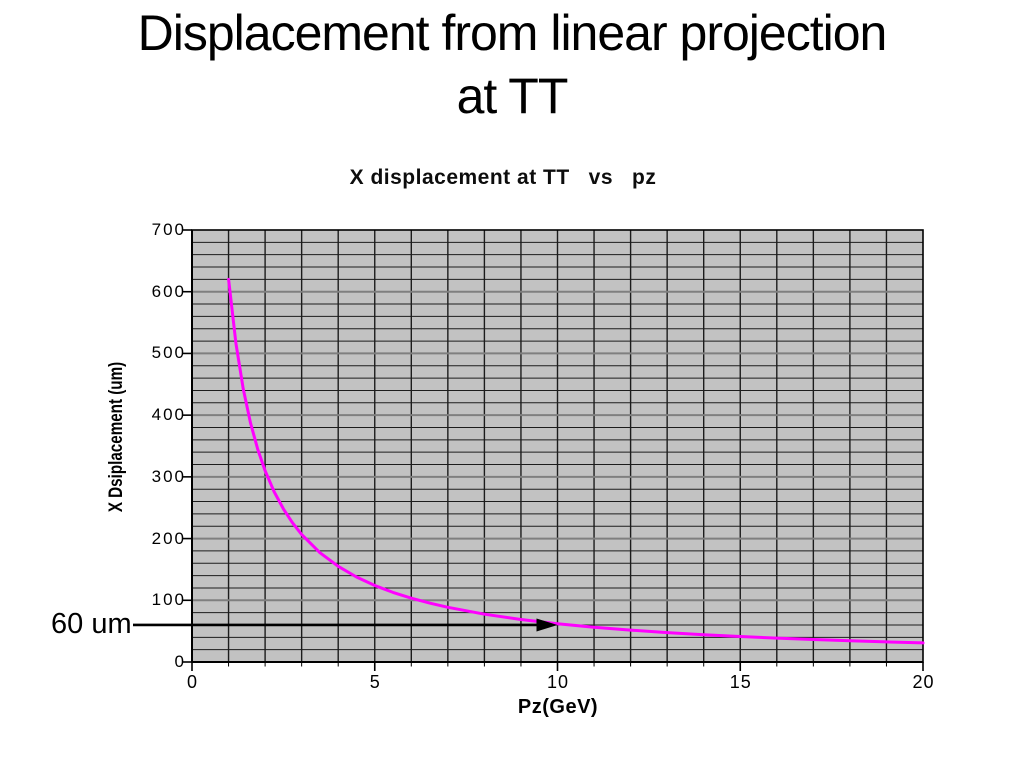 The image size is (1024, 768). What do you see at coordinates (345, 625) in the screenshot?
I see `annotation-arrow` at bounding box center [345, 625].